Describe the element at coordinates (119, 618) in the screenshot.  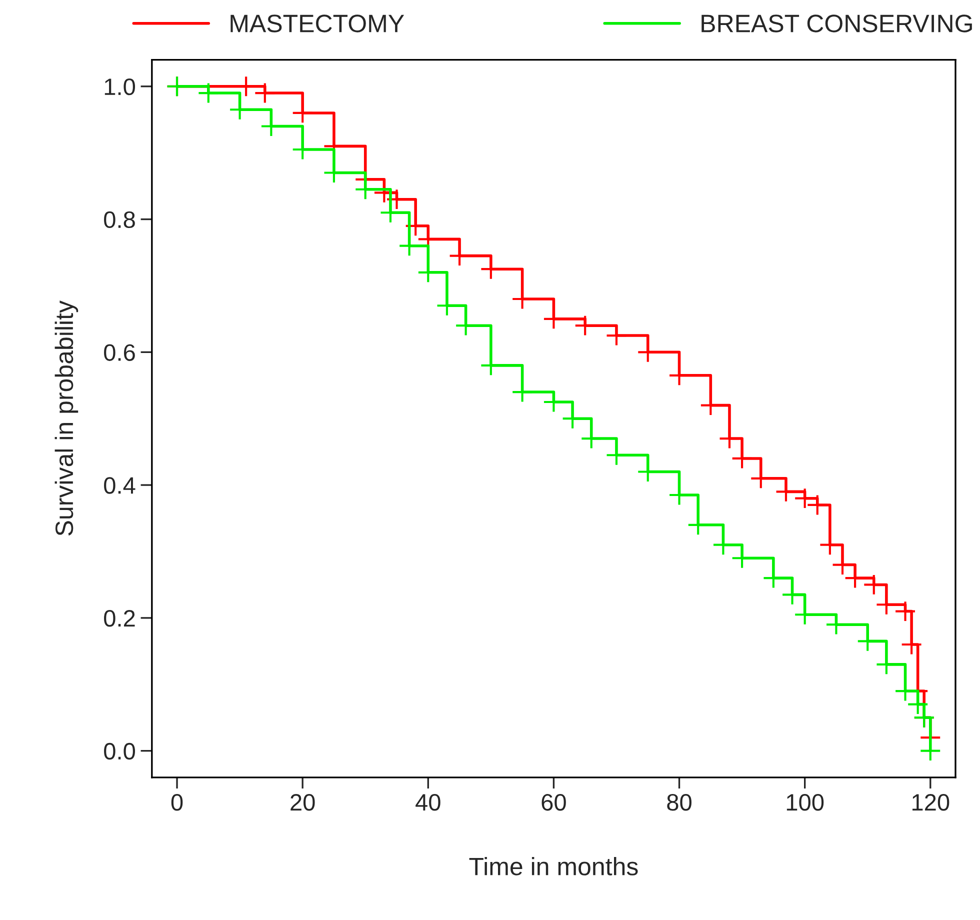
I see `y-tick-label: 0.2` at that location.